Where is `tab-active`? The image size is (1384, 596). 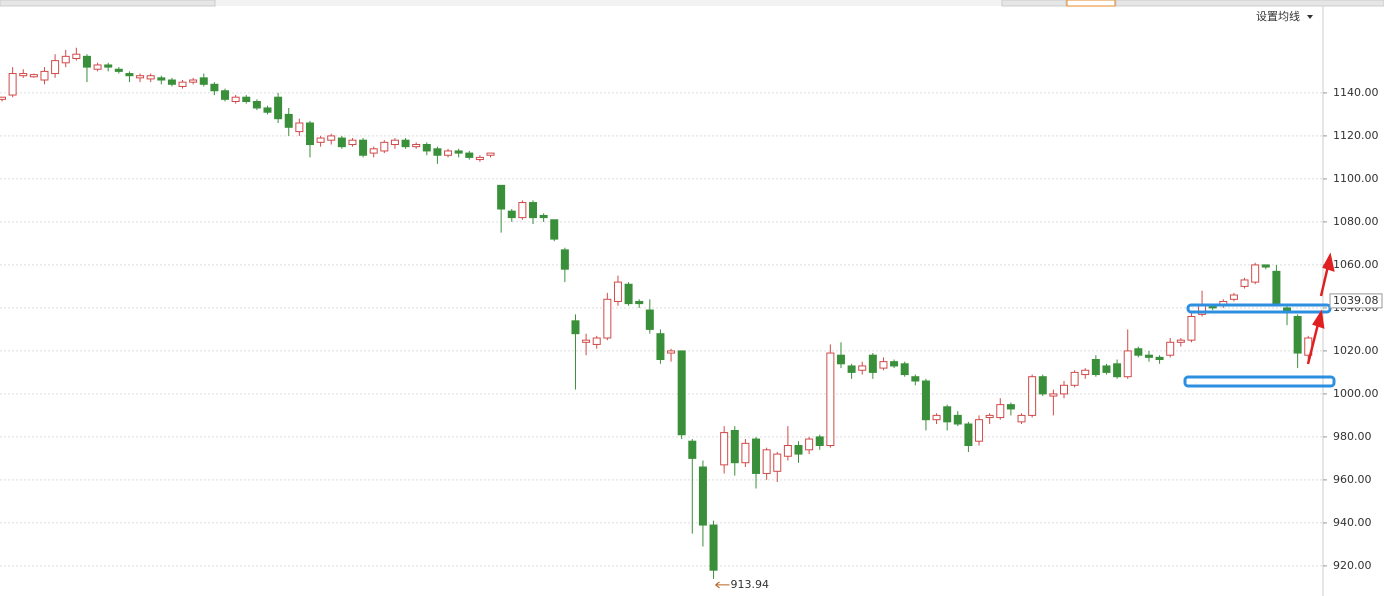
tab-active is located at coordinates (1091, 3).